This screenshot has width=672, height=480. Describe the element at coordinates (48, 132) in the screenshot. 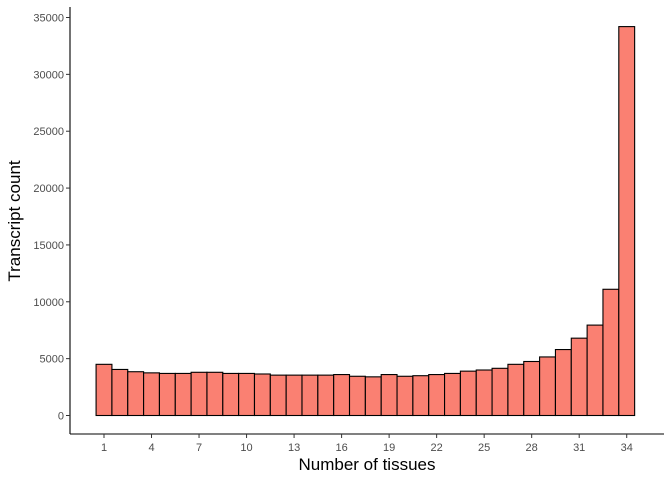

I see `y-tick-label: 25000` at that location.